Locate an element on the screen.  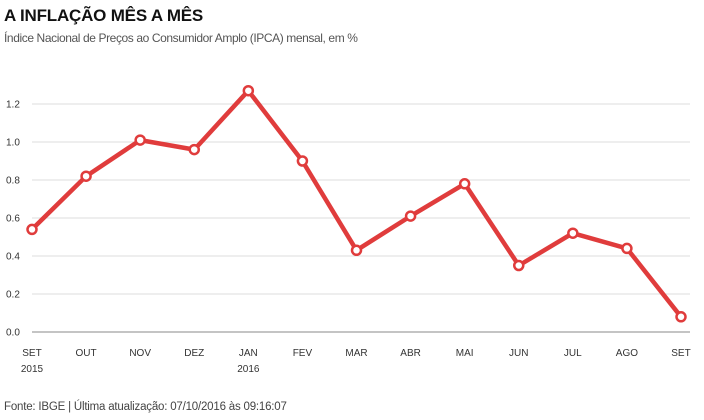
y-tick-label: 0.8 is located at coordinates (13, 181).